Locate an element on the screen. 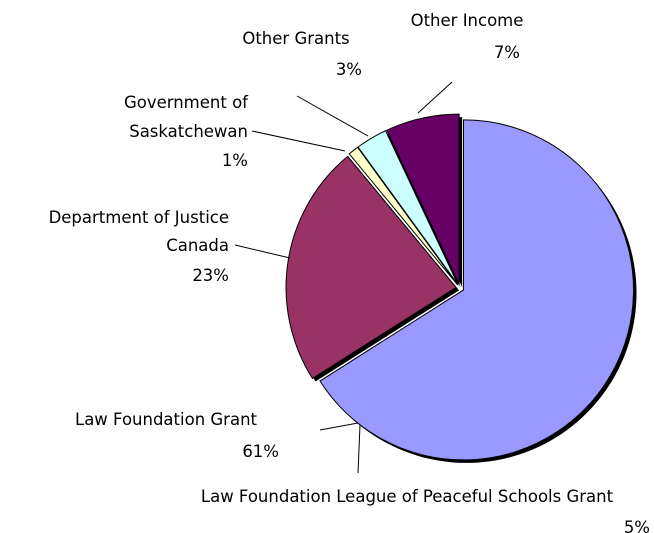  label-justice-line1: Department of Justice is located at coordinates (139, 217).